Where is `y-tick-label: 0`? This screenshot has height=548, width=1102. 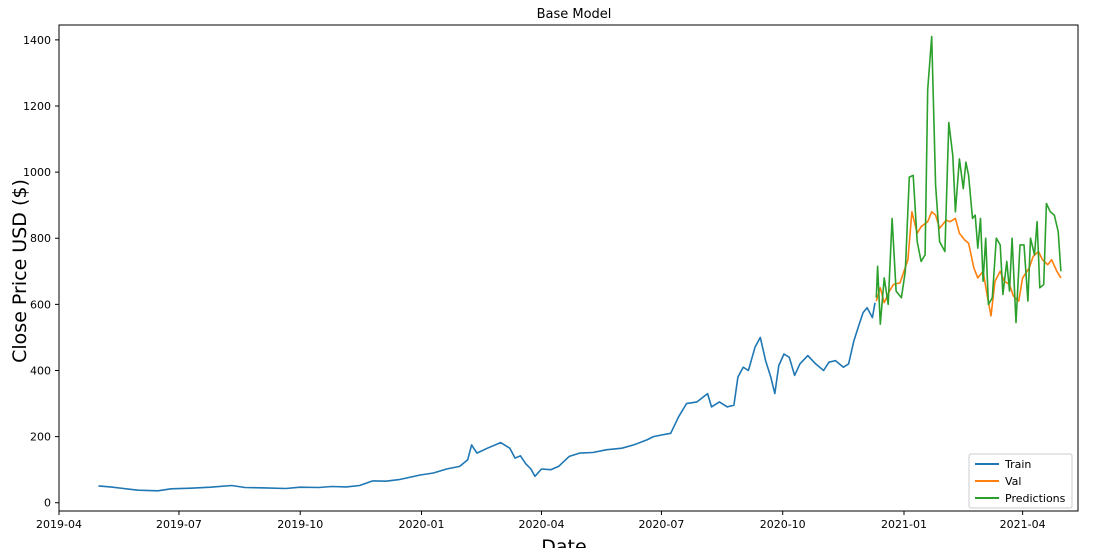 y-tick-label: 0 is located at coordinates (47, 503).